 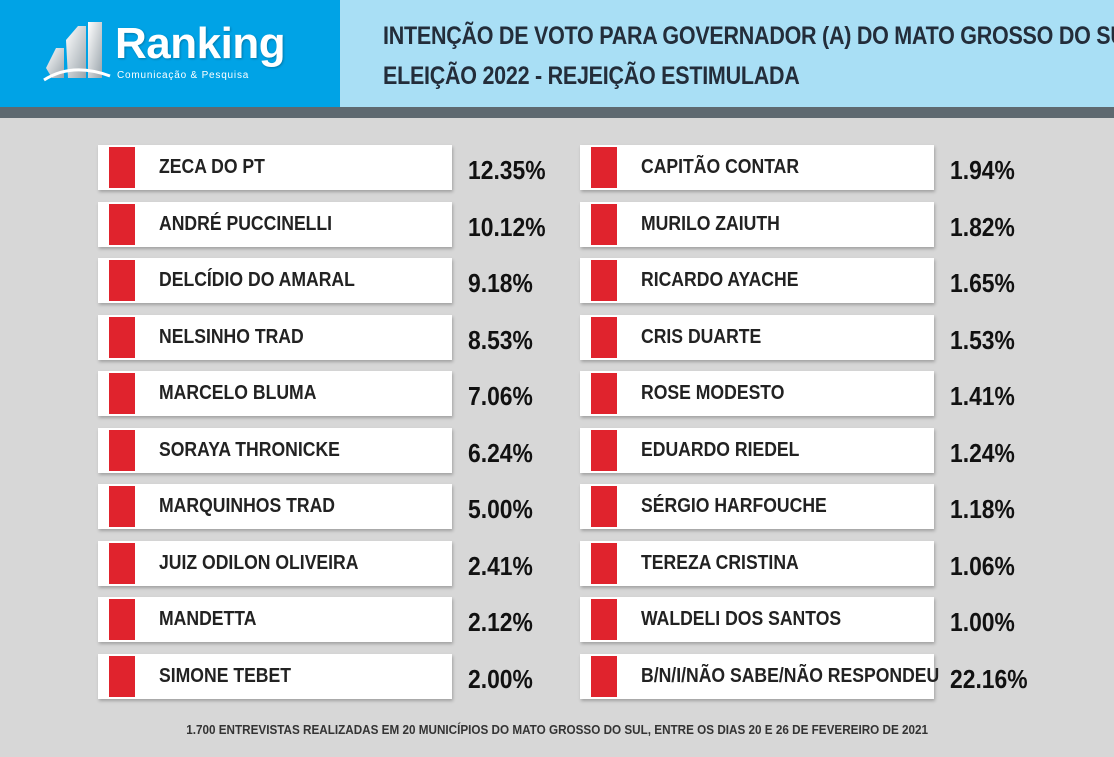 I want to click on candidate-card: TEREZA CRISTINA, so click(x=757, y=563).